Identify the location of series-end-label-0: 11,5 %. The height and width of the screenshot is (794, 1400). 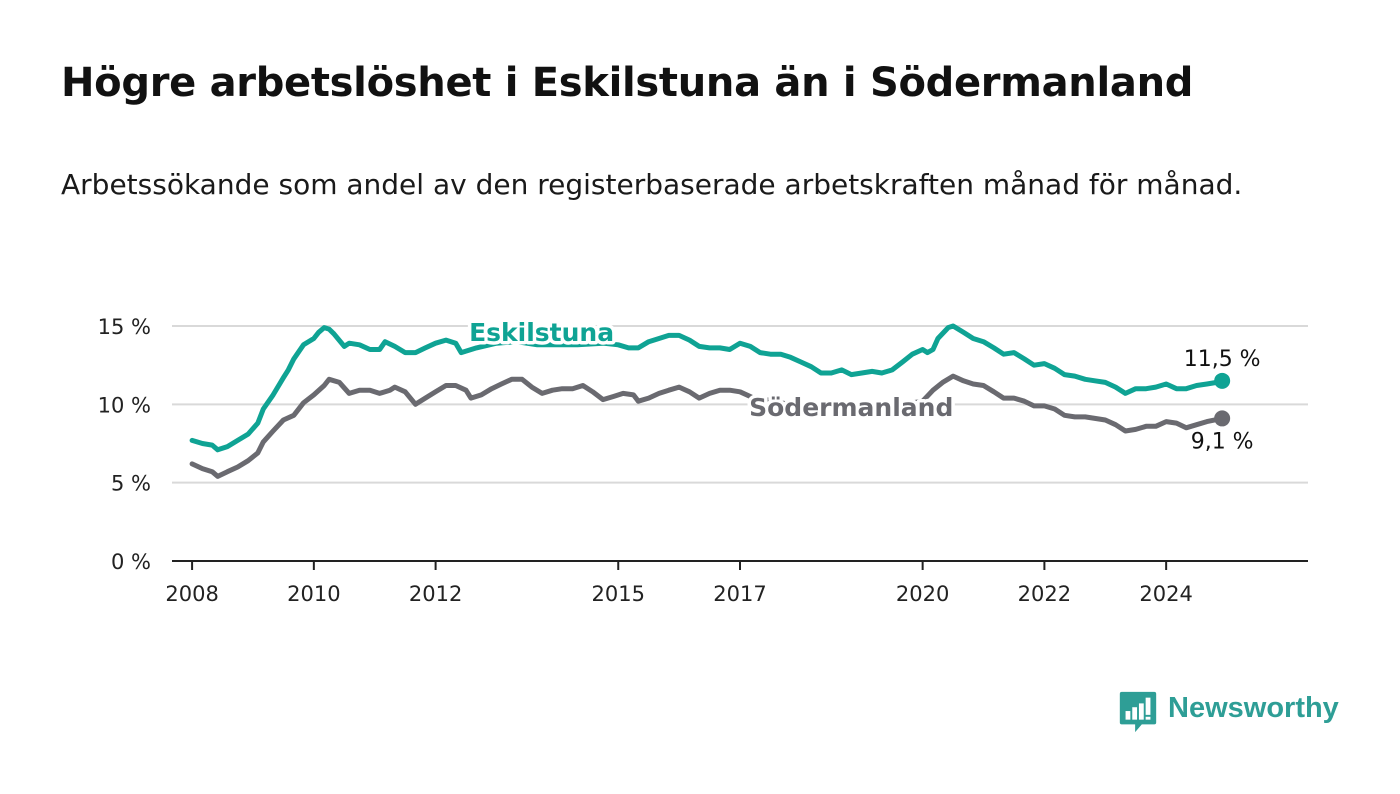
(1222, 359).